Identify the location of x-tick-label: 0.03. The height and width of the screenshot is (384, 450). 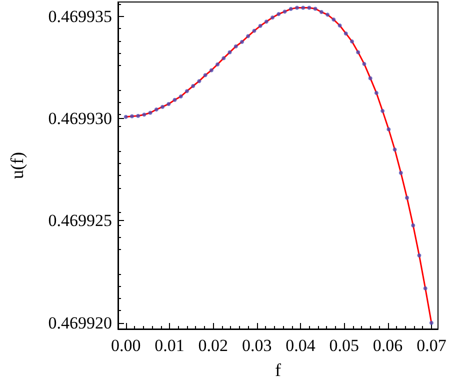
(257, 345).